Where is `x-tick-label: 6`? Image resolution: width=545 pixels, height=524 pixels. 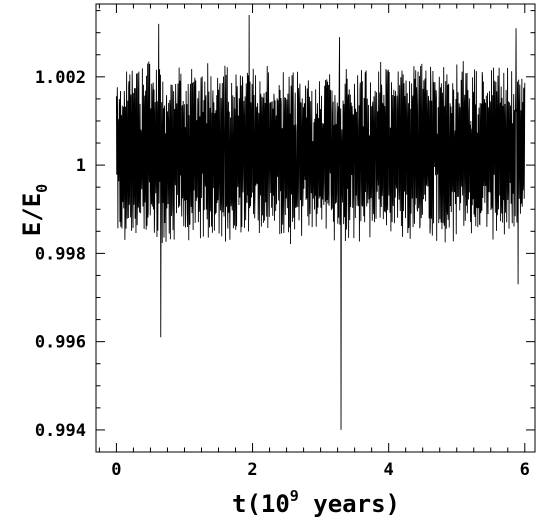
x-tick-label: 6 is located at coordinates (525, 470).